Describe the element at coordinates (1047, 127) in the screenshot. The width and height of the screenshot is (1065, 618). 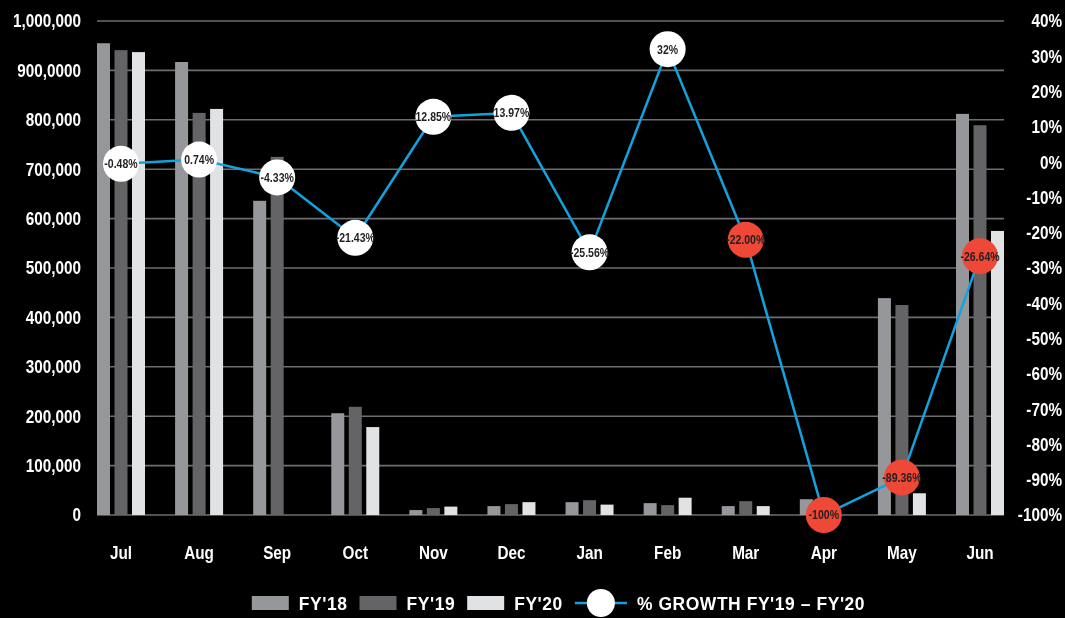
I see `y2-tick-label: 10%` at that location.